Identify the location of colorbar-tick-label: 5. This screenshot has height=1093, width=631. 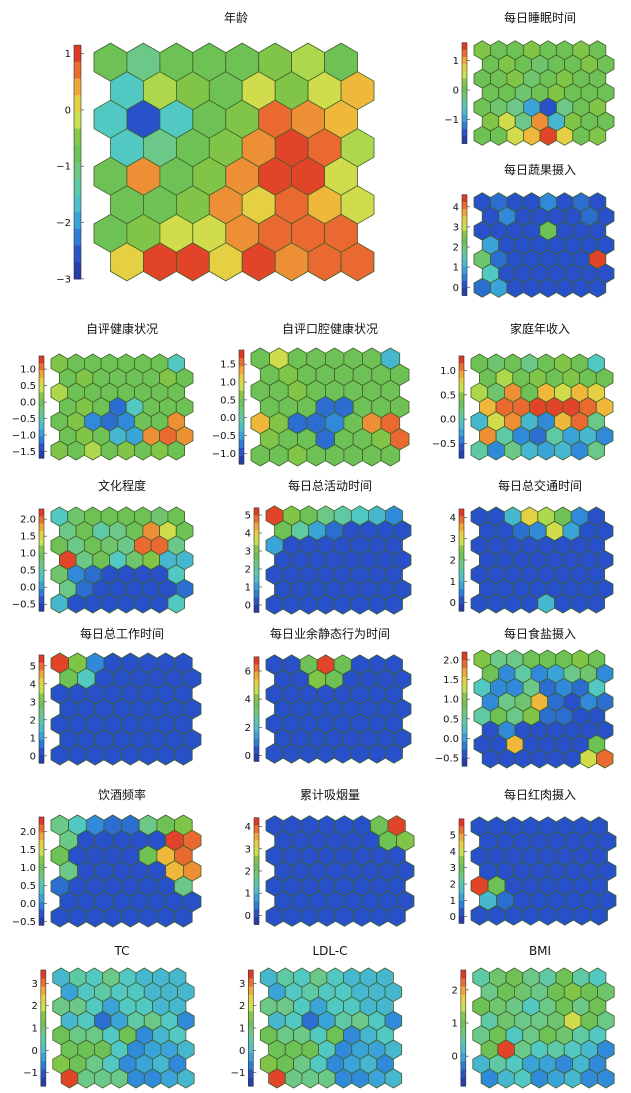
(453, 836).